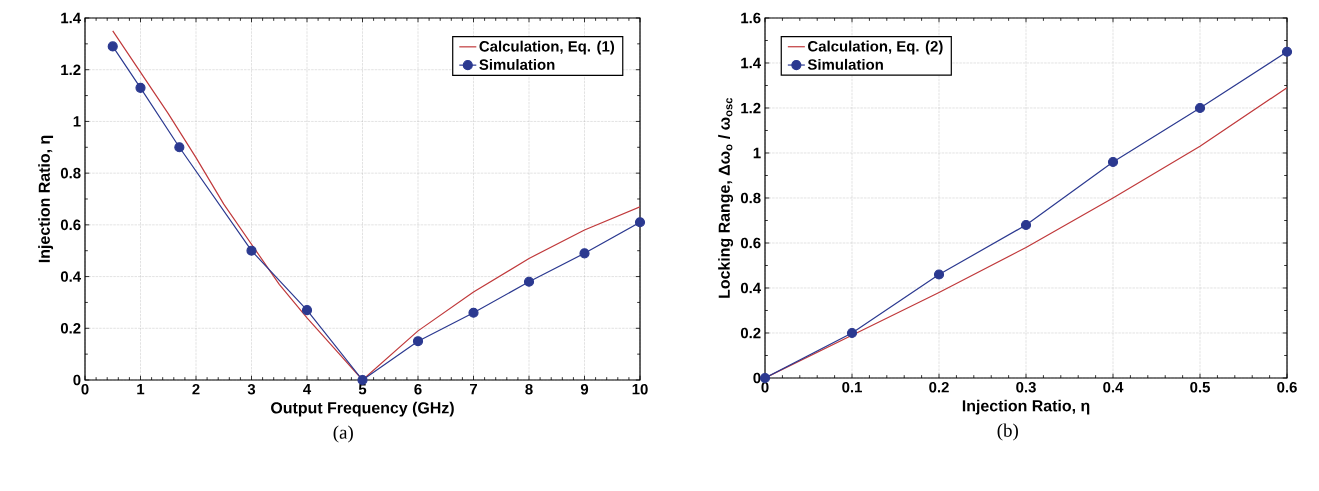 This screenshot has width=1319, height=491. Describe the element at coordinates (307, 389) in the screenshot. I see `x-tick-label: 4` at that location.